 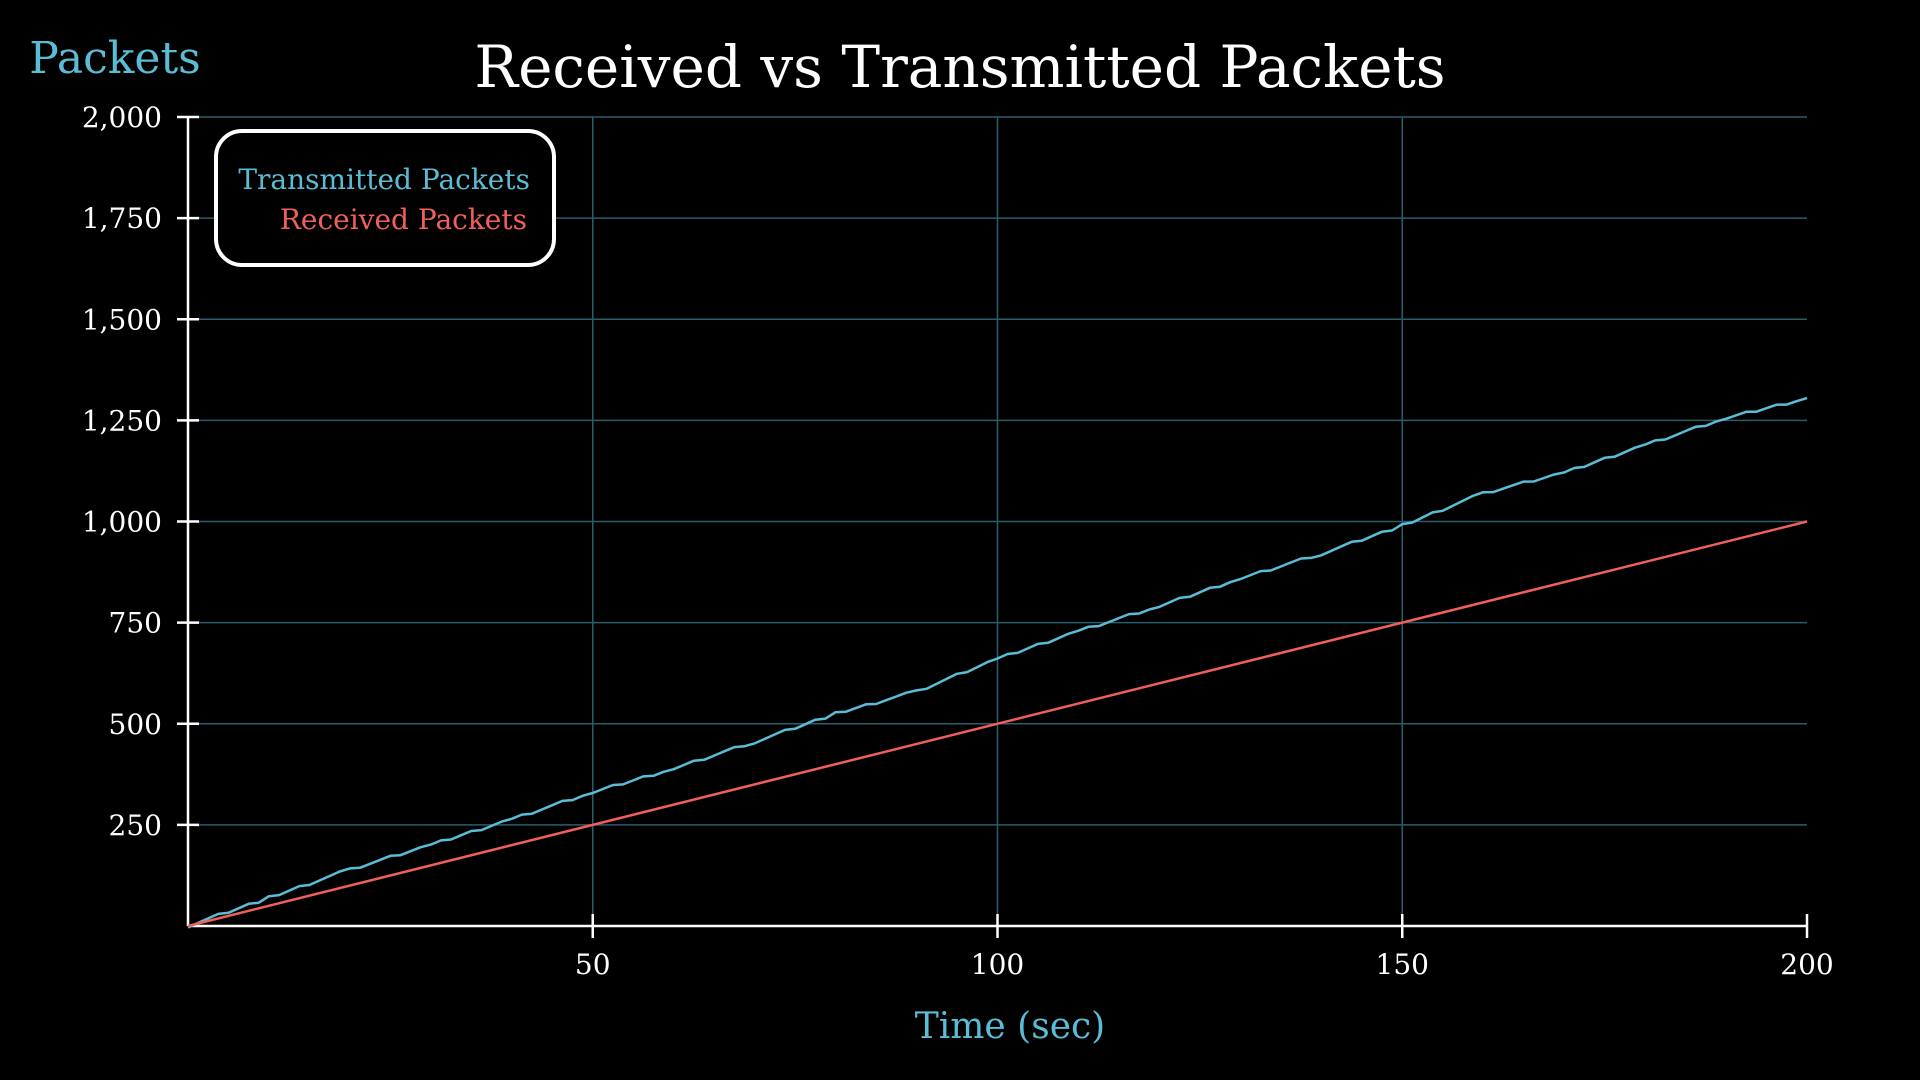 I want to click on y-tick-label: 250, so click(x=135, y=825).